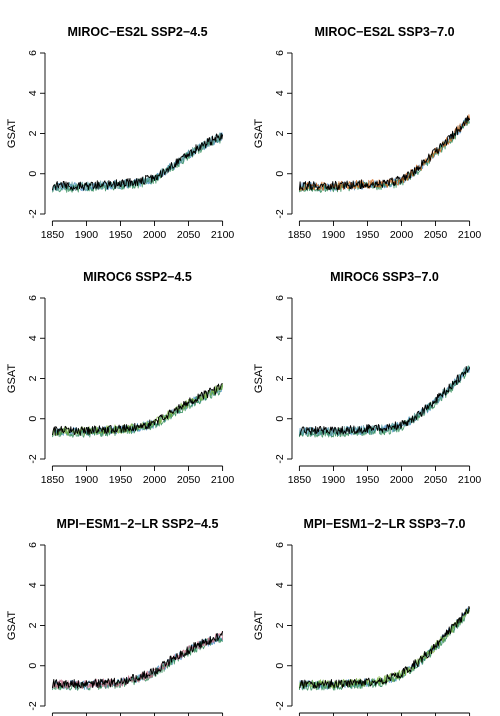 The image size is (500, 716). Describe the element at coordinates (384, 32) in the screenshot. I see `panel-title: MIROC−ES2L SSP3−7.0` at that location.